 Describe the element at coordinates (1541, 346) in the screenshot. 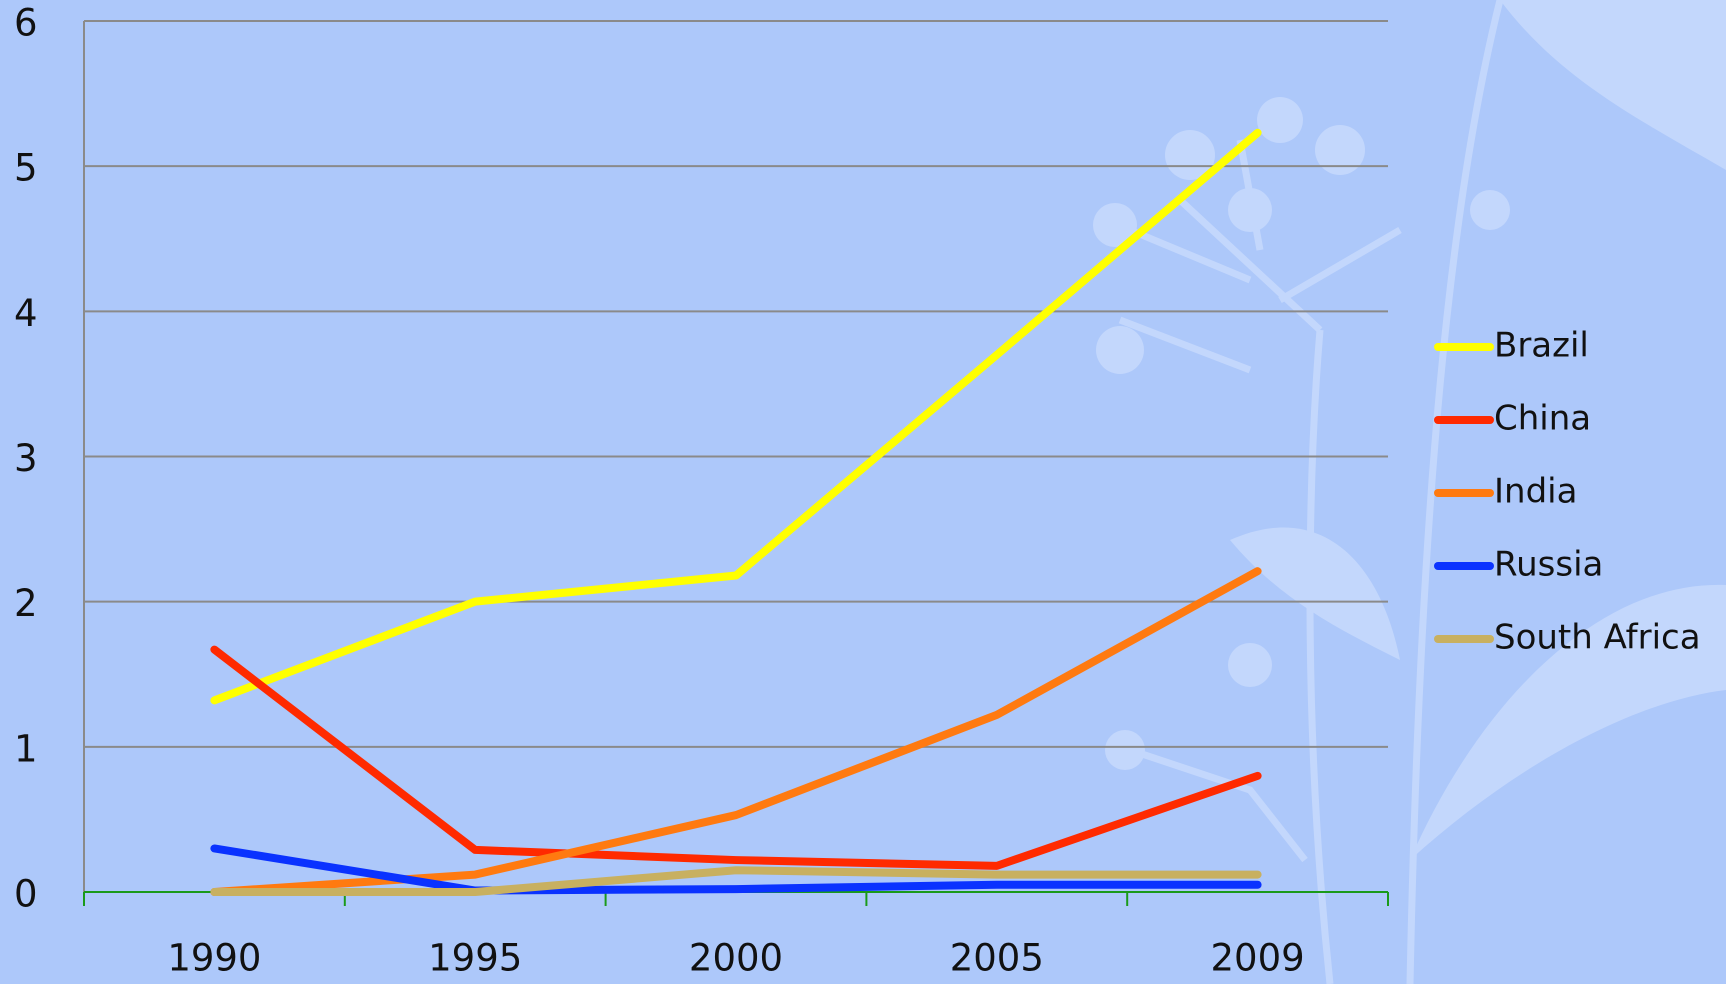

I see `legend-label: Brazil` at that location.